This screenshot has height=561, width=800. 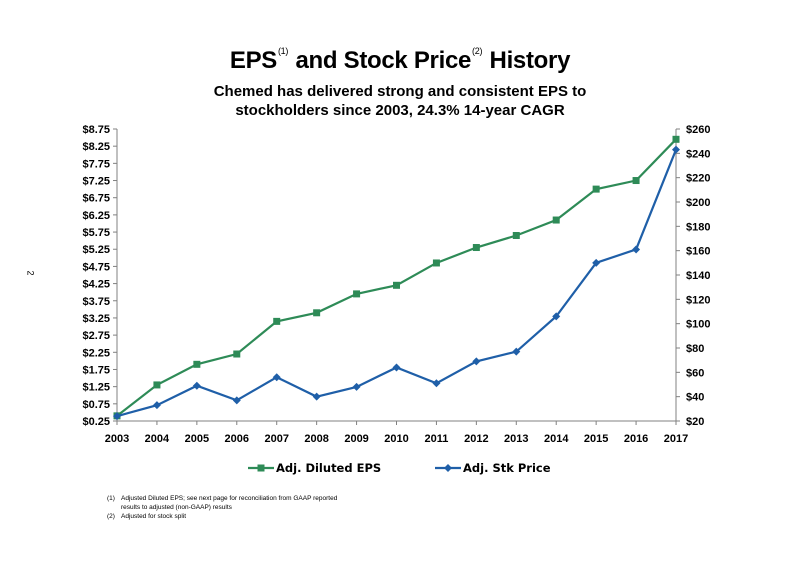 I want to click on left-tick-label: $3.75, so click(x=96, y=302).